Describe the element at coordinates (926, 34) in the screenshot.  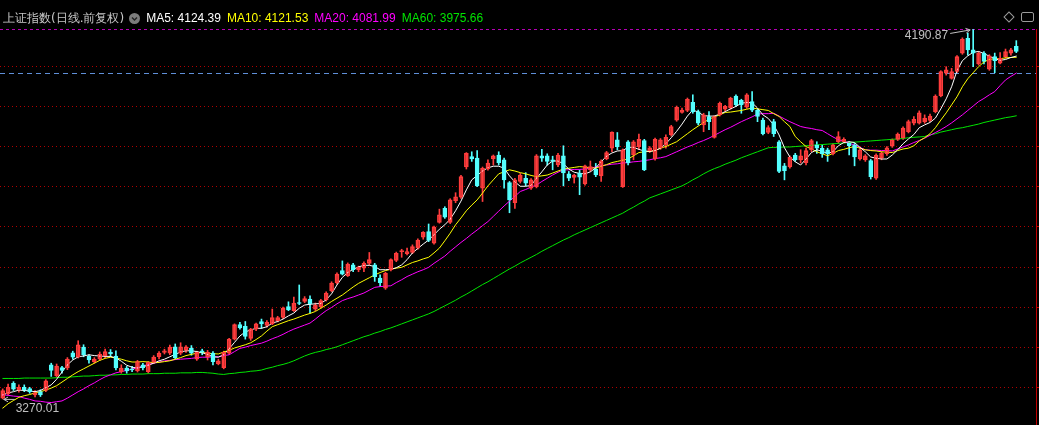
I see `annotation: 4190.87` at that location.